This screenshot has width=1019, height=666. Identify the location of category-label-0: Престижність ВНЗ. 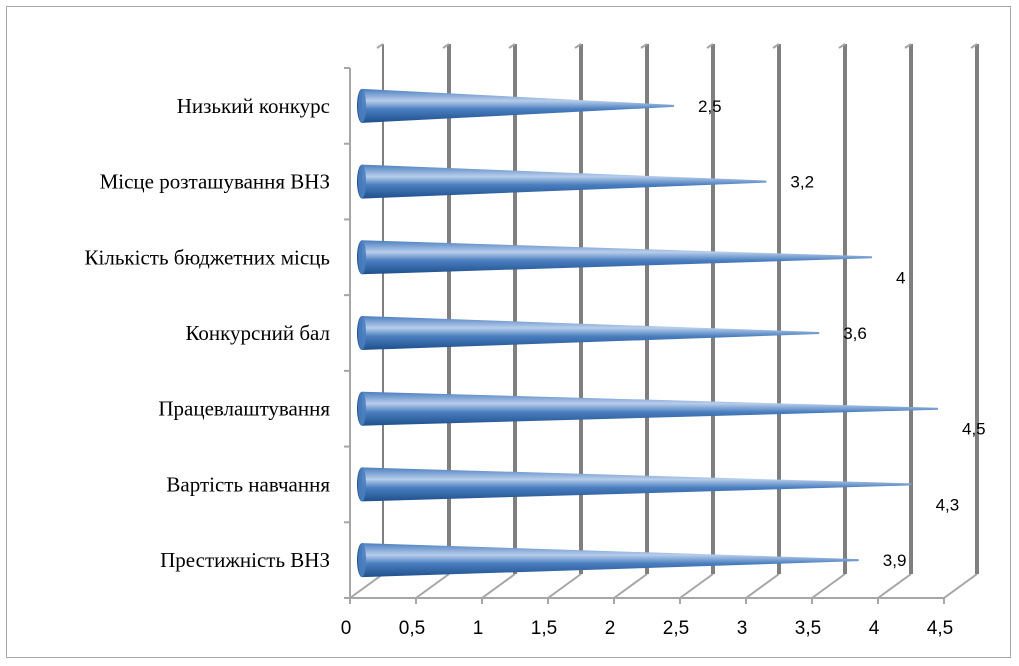
(245, 560).